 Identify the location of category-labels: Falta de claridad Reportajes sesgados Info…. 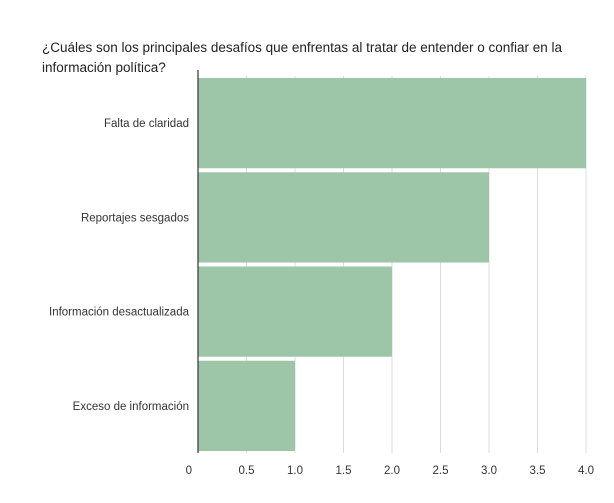
(119, 265).